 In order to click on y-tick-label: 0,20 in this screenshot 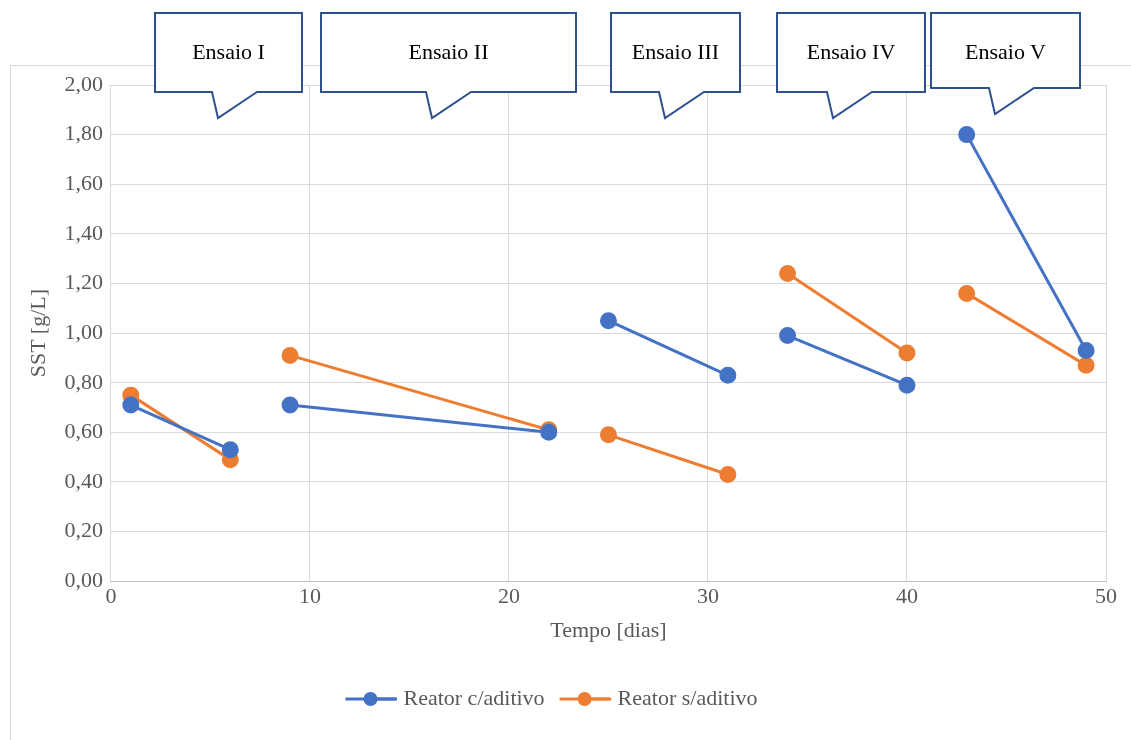, I will do `click(83, 530)`.